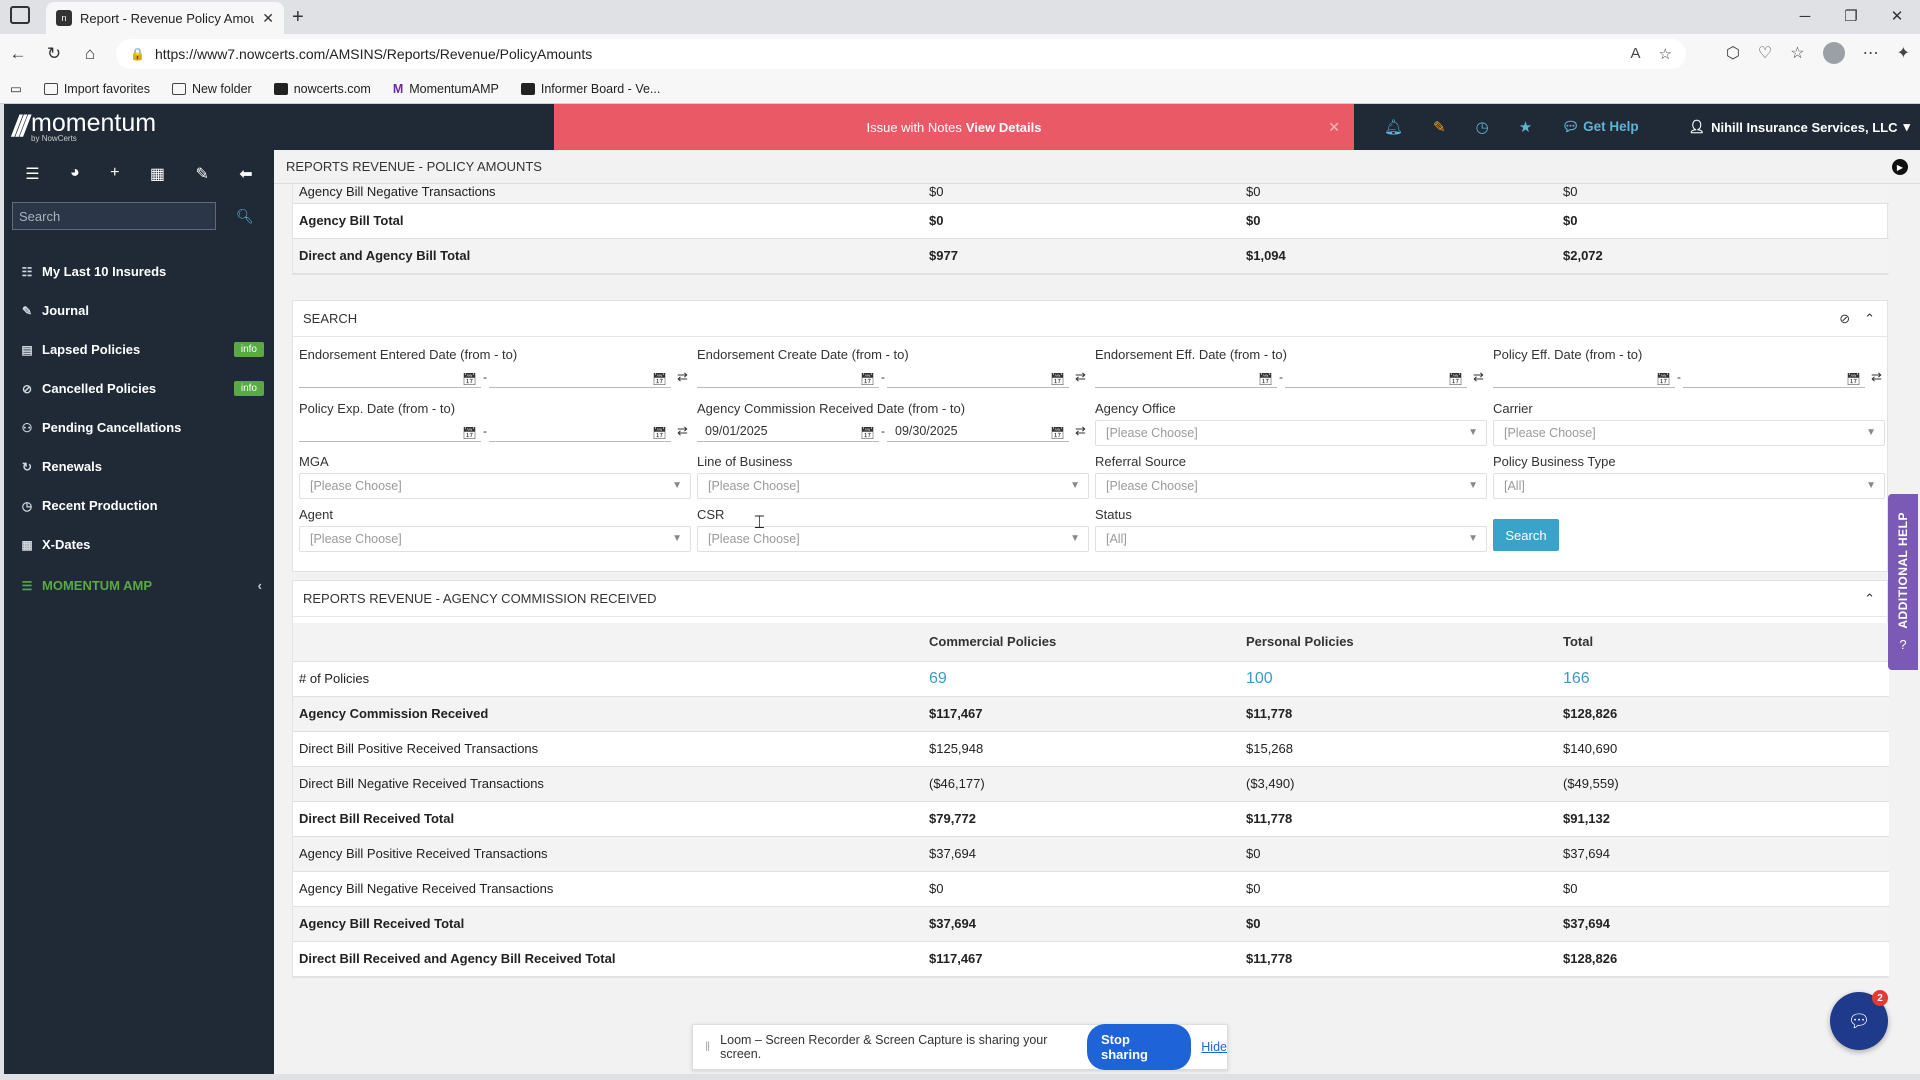 This screenshot has width=1920, height=1080. Describe the element at coordinates (101, 427) in the screenshot. I see `sidebar-item-pending-cancellations: ⚇ Pending Cancellations` at that location.